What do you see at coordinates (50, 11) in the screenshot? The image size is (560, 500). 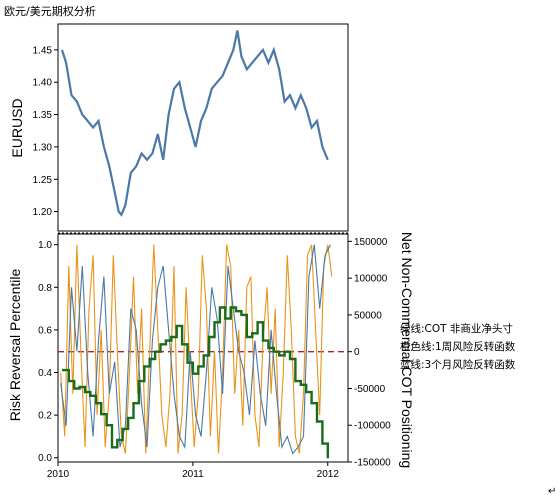 I see `page-title: 欧元/美元期权分析` at bounding box center [50, 11].